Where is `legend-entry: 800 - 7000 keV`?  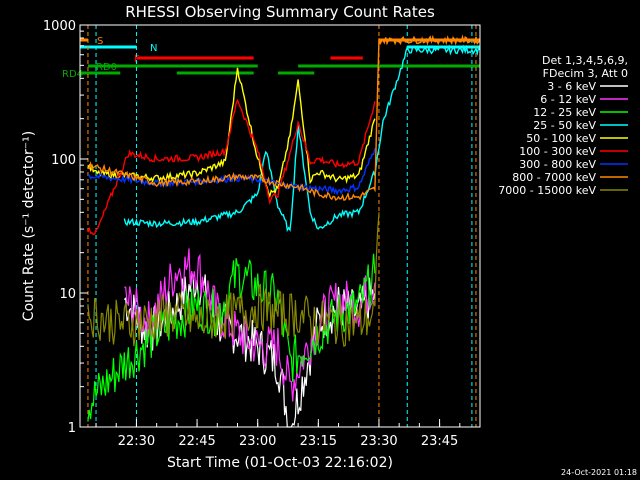 legend-entry: 800 - 7000 keV is located at coordinates (554, 177).